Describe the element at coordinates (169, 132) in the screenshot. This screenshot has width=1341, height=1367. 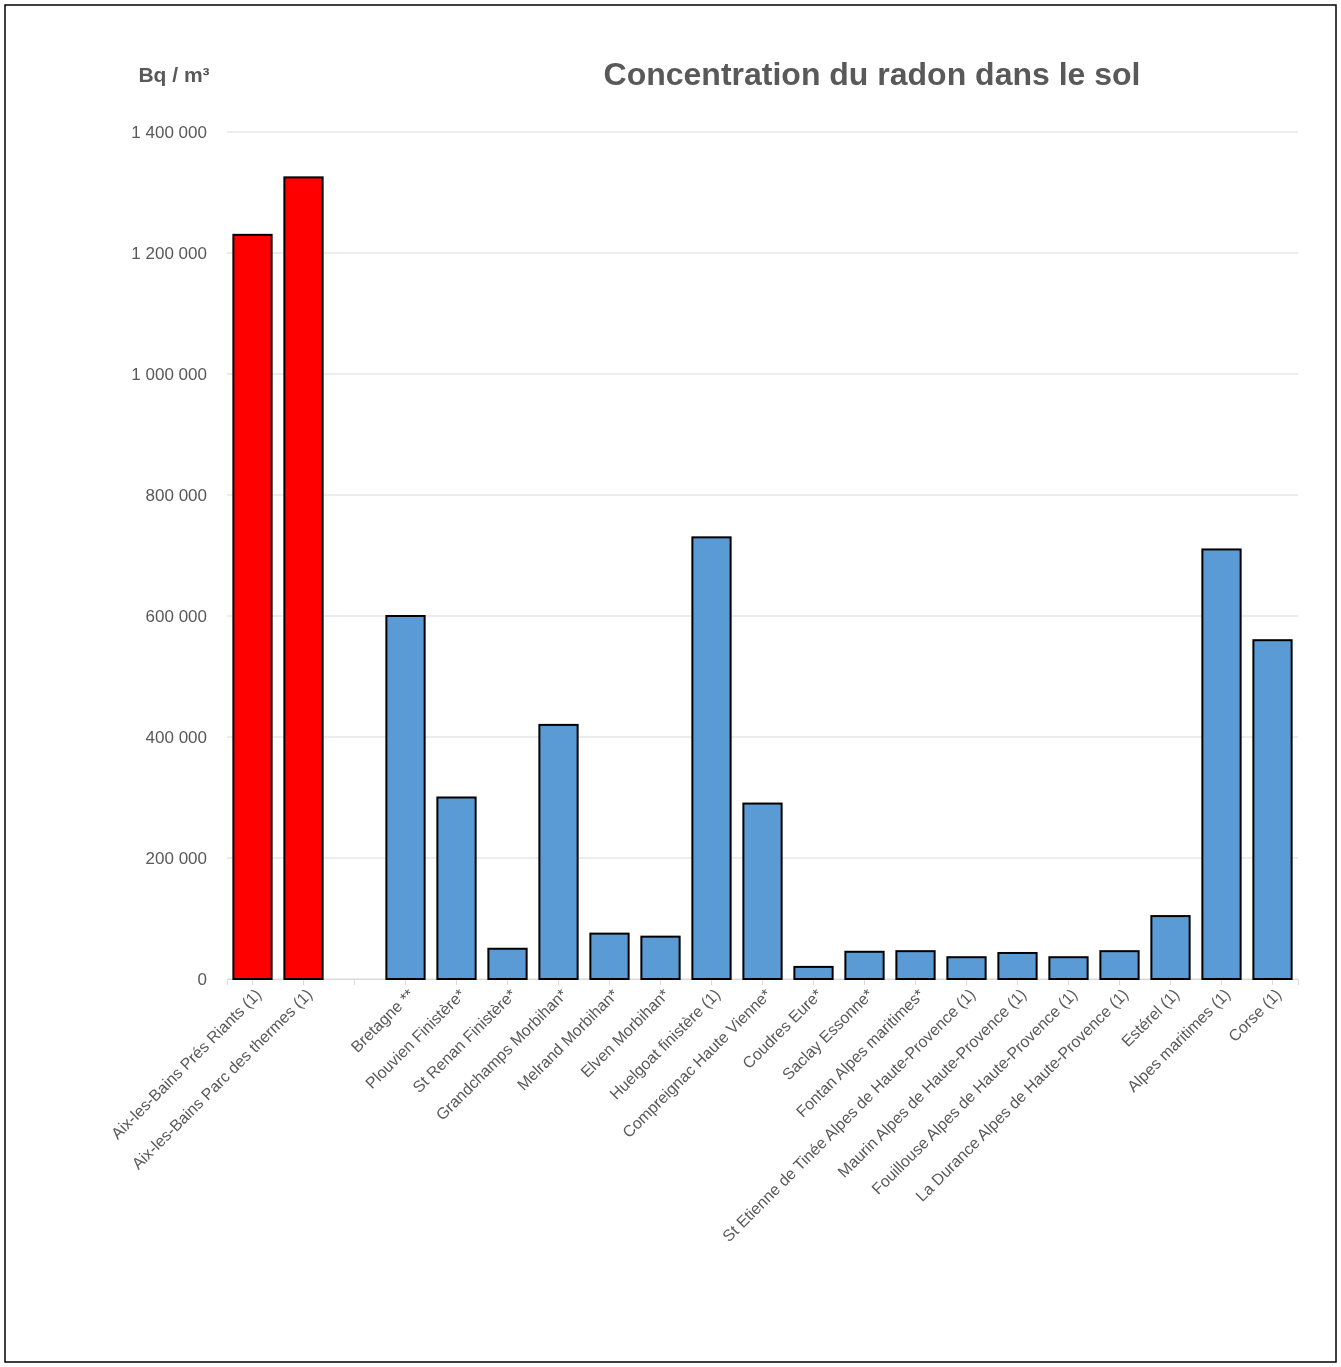
I see `y-tick-label: 1 400 000` at that location.